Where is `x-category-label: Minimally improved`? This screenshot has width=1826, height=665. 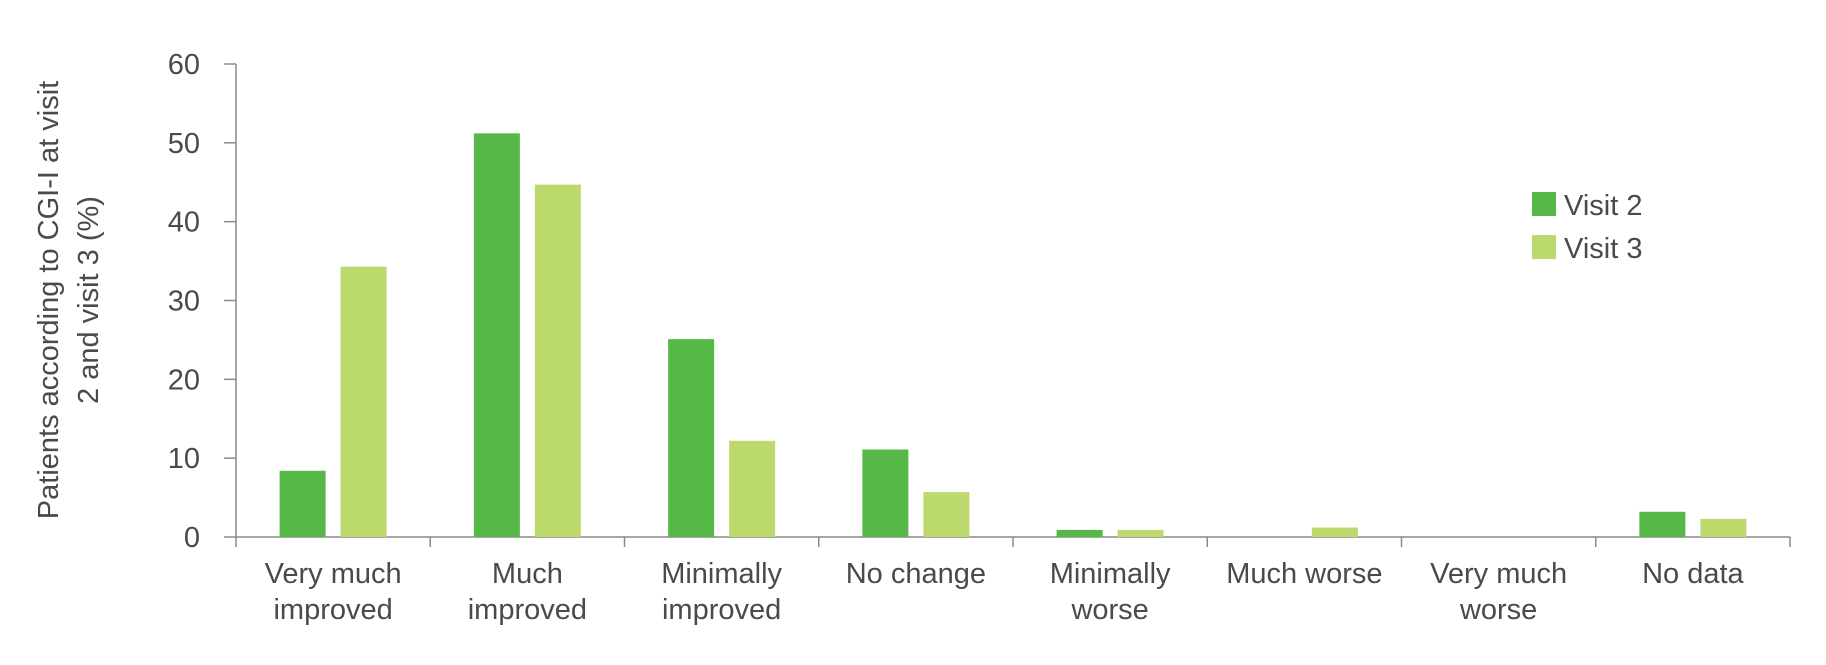
x-category-label: Minimally improved is located at coordinates (721, 592).